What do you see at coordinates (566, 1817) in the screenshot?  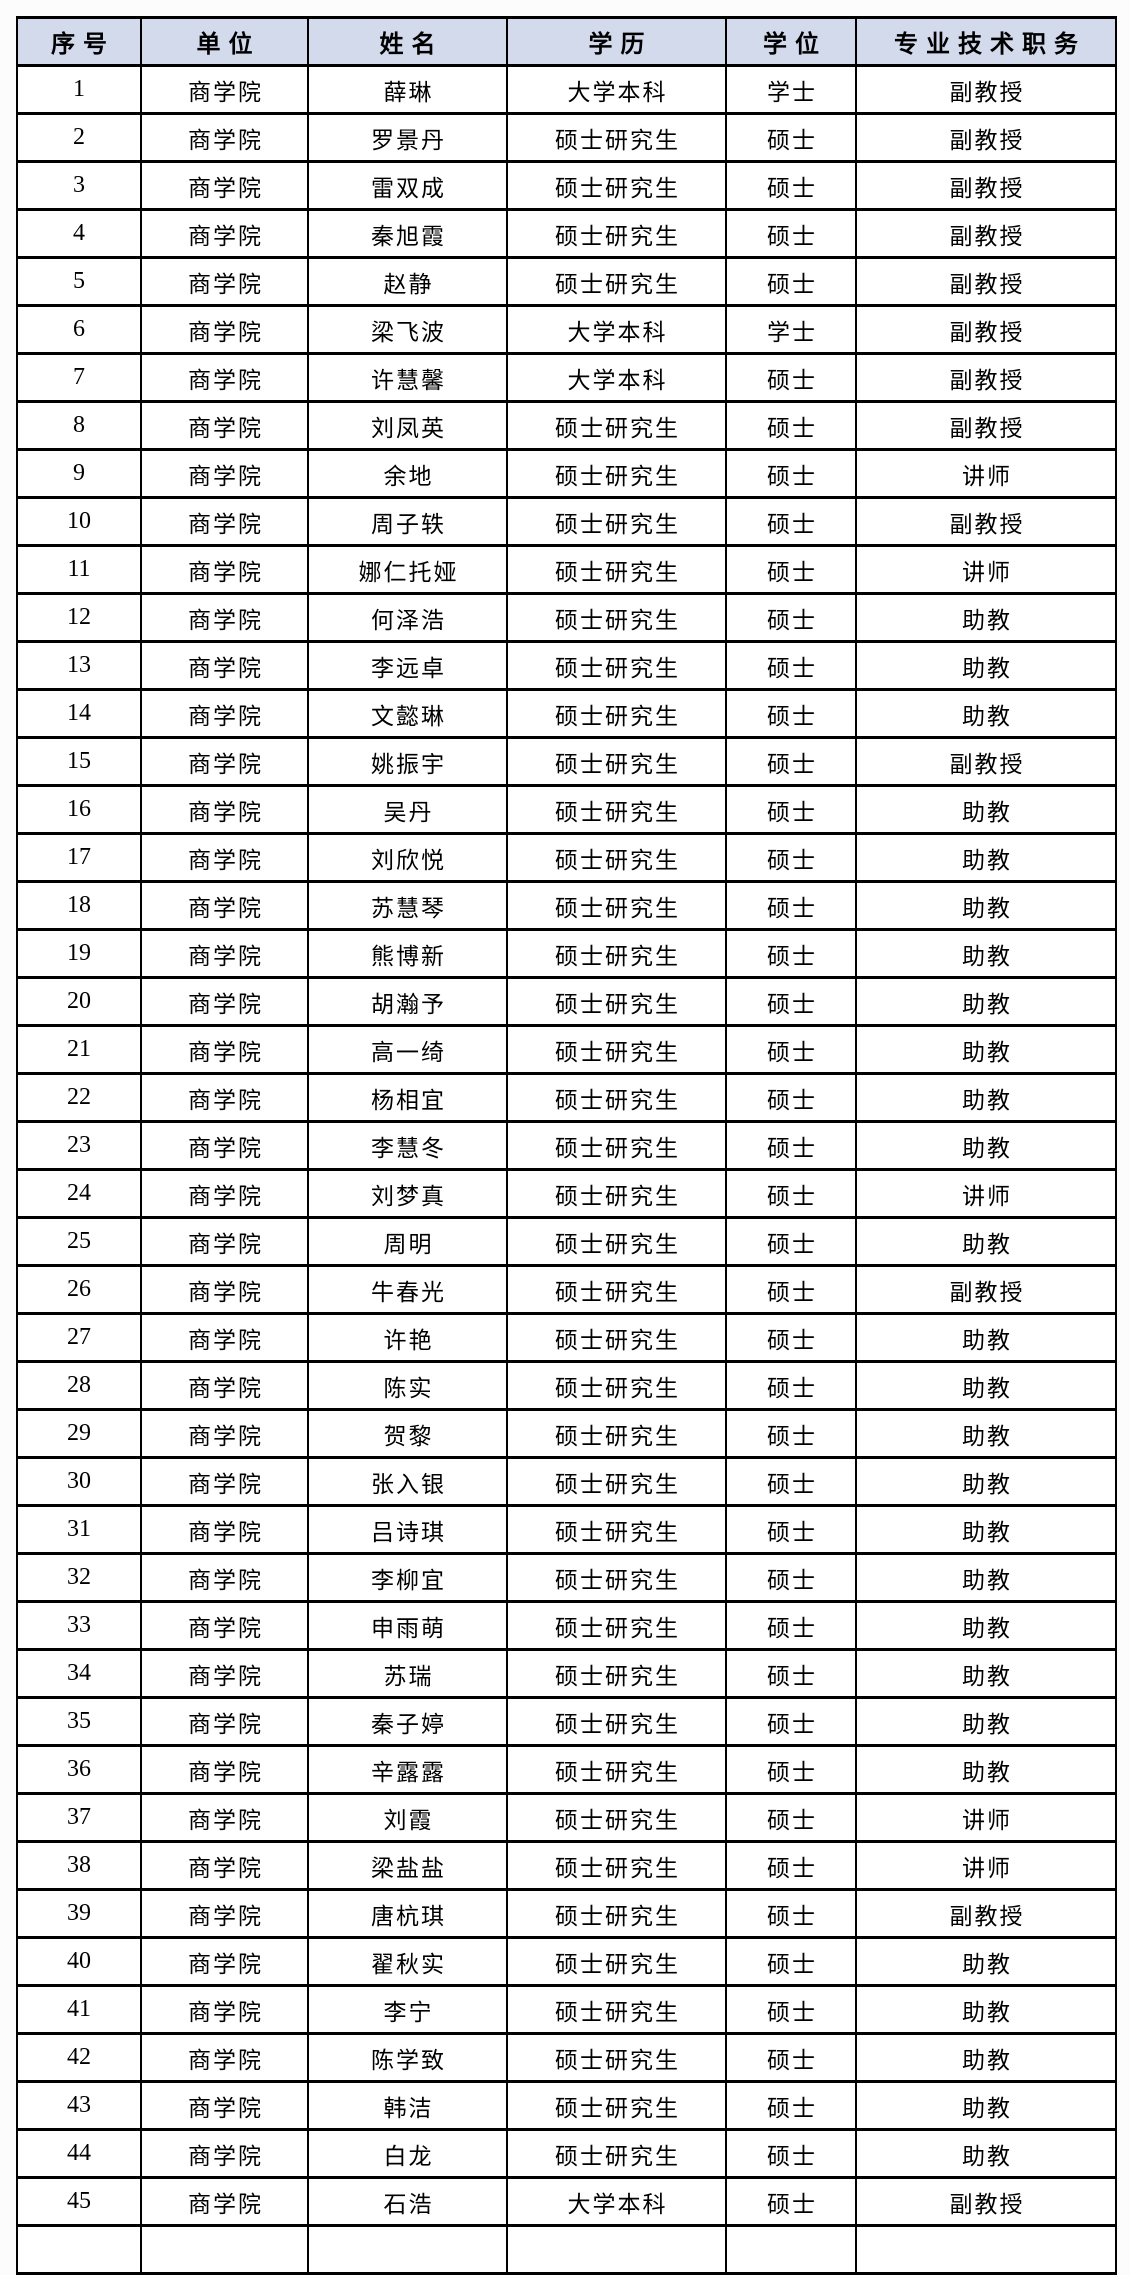 I see `table-row: 37 商学院 刘霞 硕士研究生 硕士 讲师` at bounding box center [566, 1817].